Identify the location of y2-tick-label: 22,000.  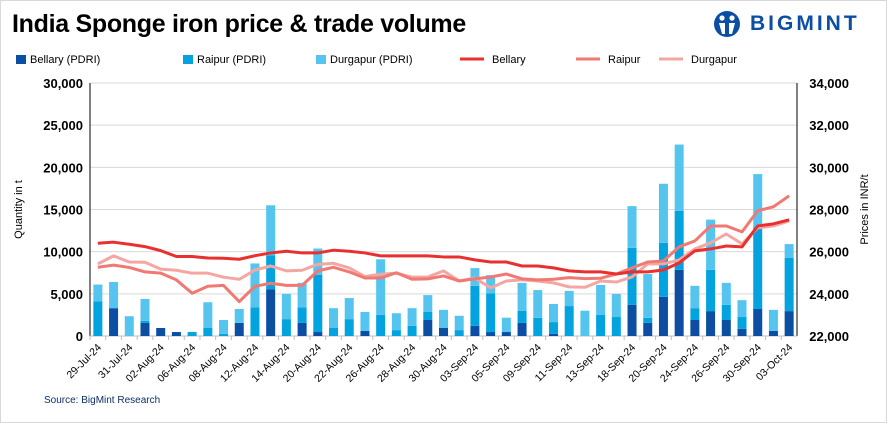
(829, 336).